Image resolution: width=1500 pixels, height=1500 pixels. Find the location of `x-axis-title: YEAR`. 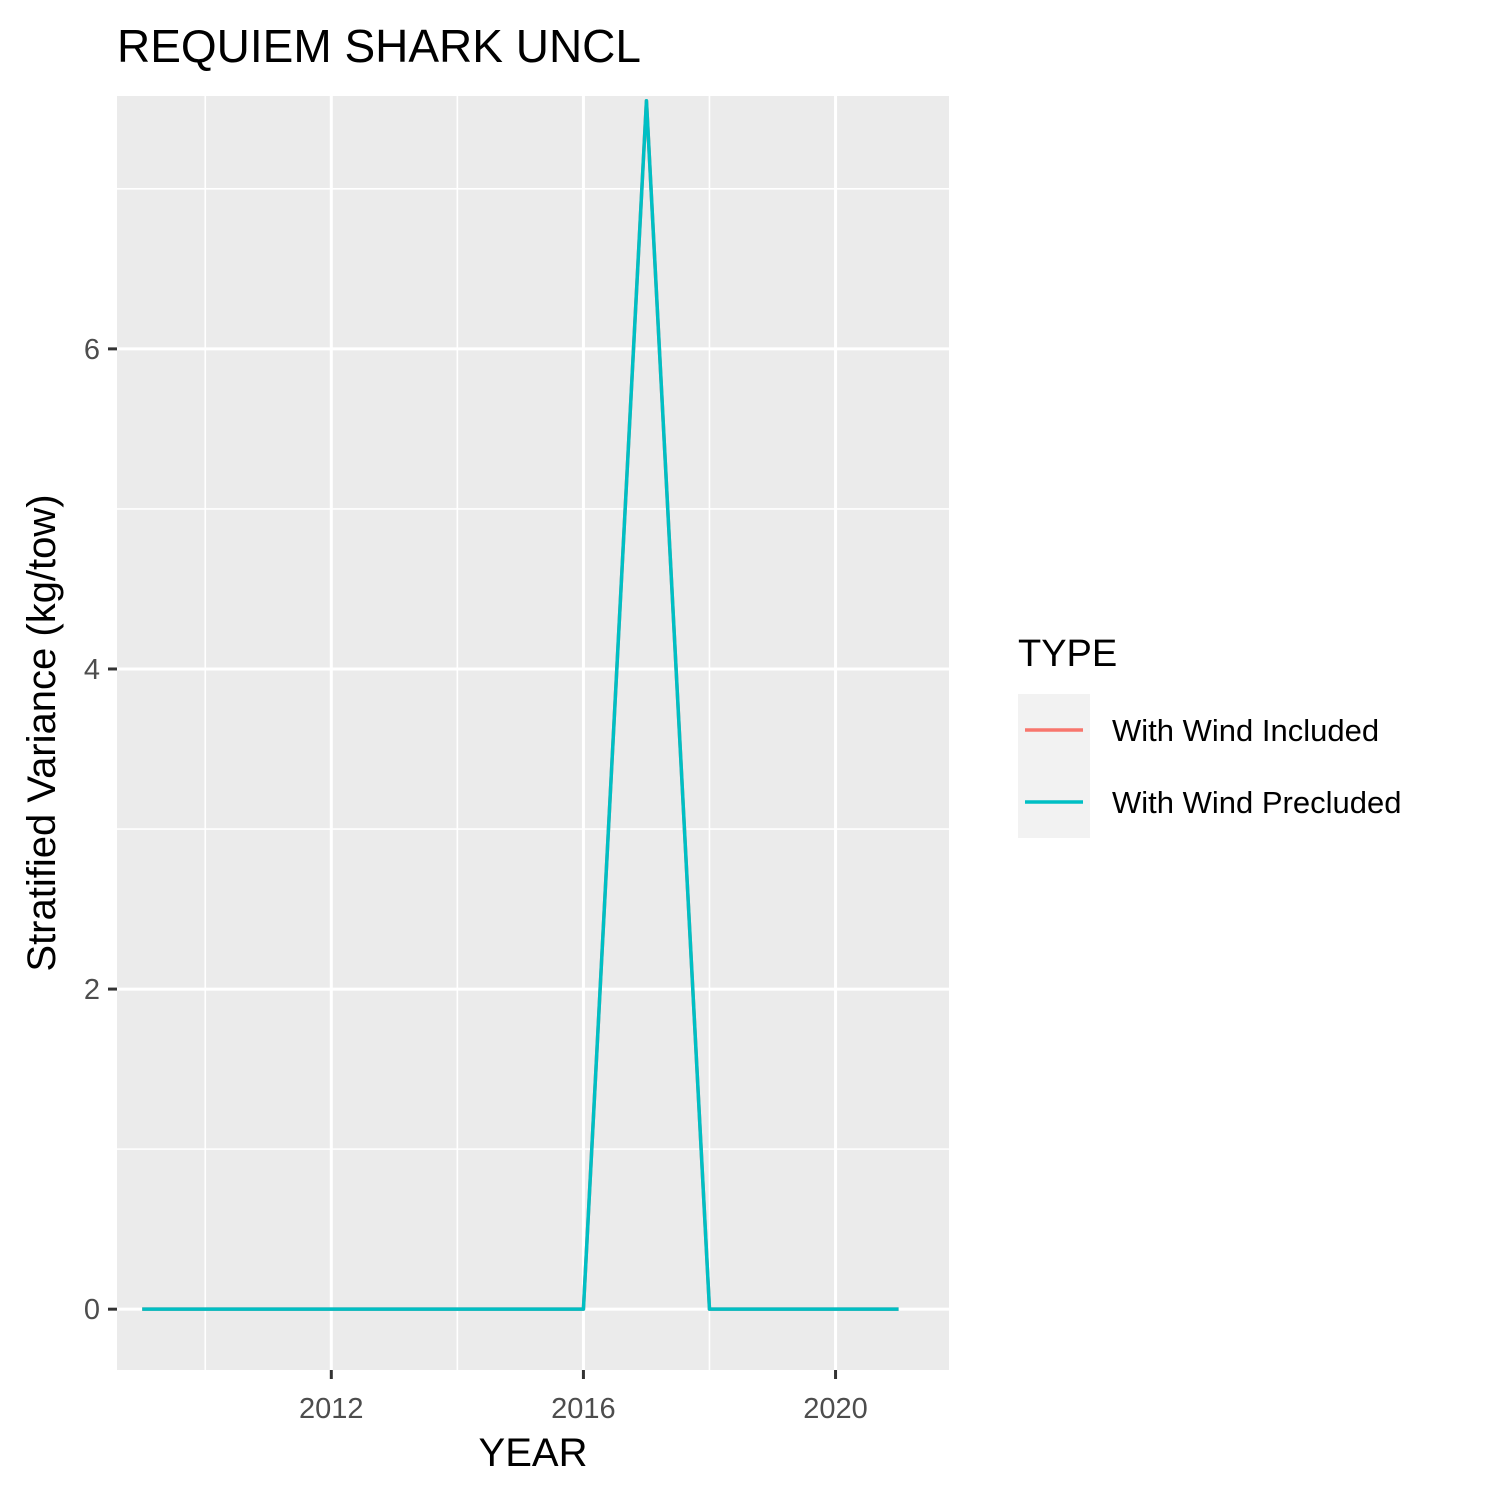

x-axis-title: YEAR is located at coordinates (533, 1453).